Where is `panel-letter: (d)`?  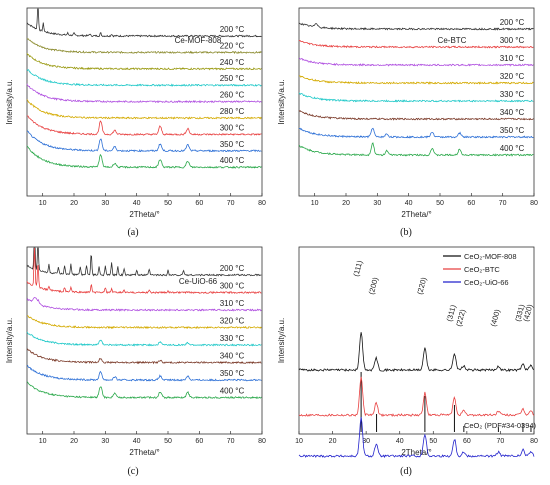 panel-letter: (d) is located at coordinates (406, 471).